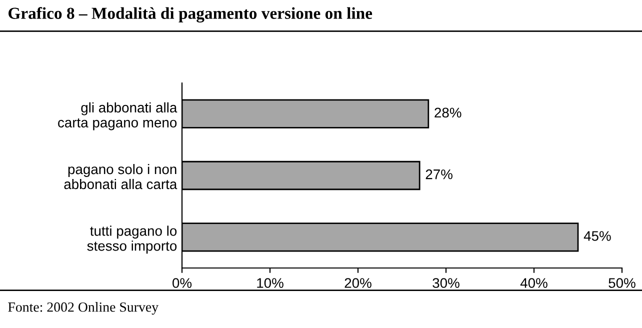 This screenshot has height=328, width=642. Describe the element at coordinates (446, 283) in the screenshot. I see `x-tick-label: 30%` at that location.